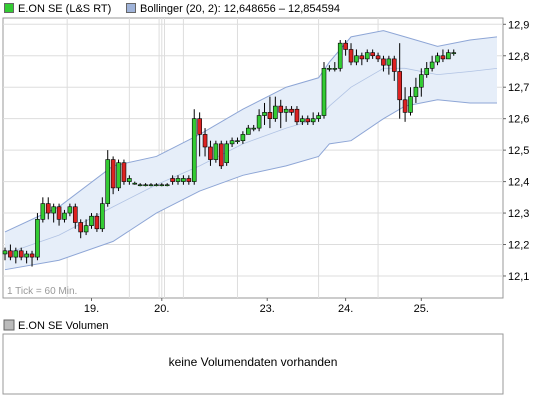  Describe the element at coordinates (518, 214) in the screenshot. I see `y-tick-label-2: 12,3` at that location.